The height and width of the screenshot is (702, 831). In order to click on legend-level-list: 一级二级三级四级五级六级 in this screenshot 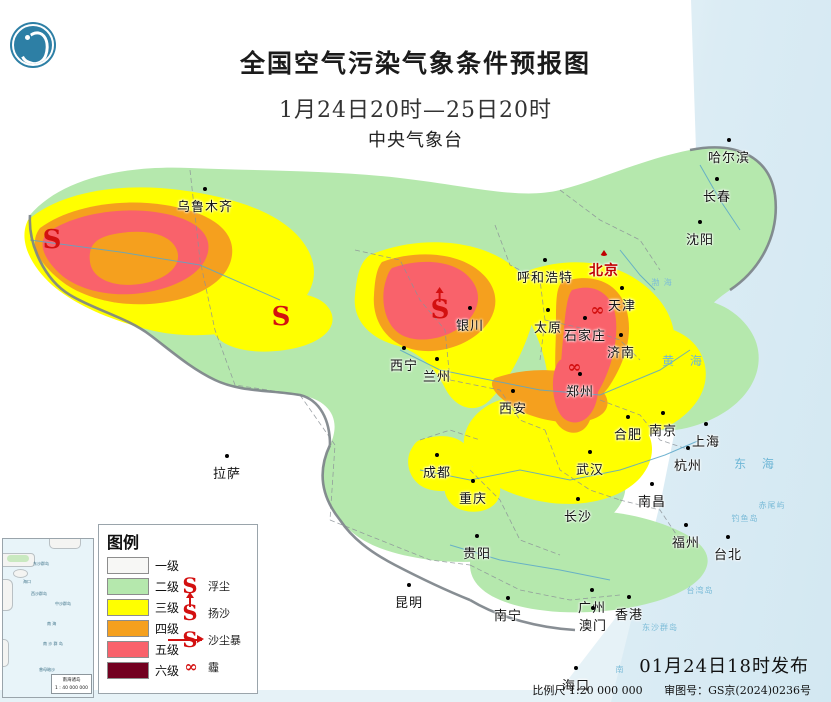, I will do `click(178, 618)`.